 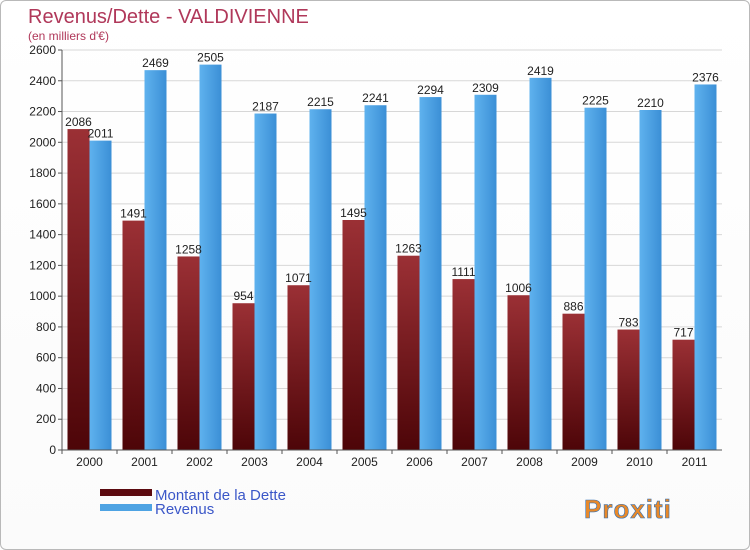 I want to click on x-tick-label: 2000, so click(x=89, y=462).